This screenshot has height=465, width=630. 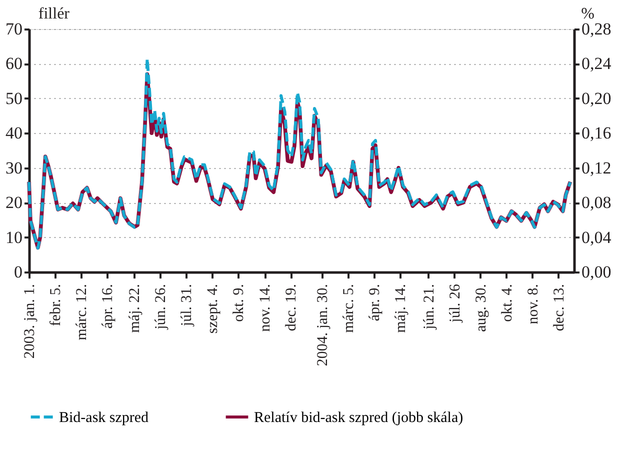 What do you see at coordinates (14, 237) in the screenshot?
I see `y-tick-label: 10` at bounding box center [14, 237].